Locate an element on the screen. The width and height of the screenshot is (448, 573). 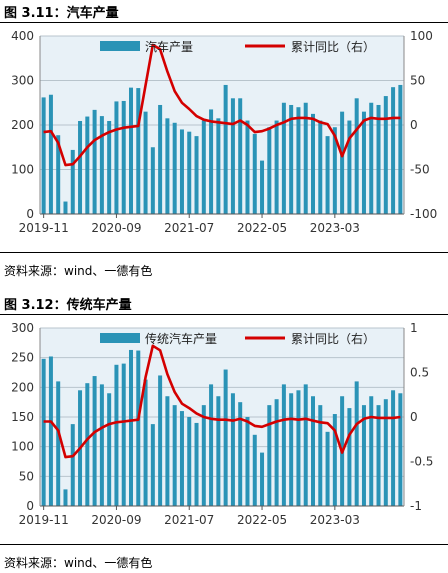
x-tick-label: 2020-09 is located at coordinates (116, 520).